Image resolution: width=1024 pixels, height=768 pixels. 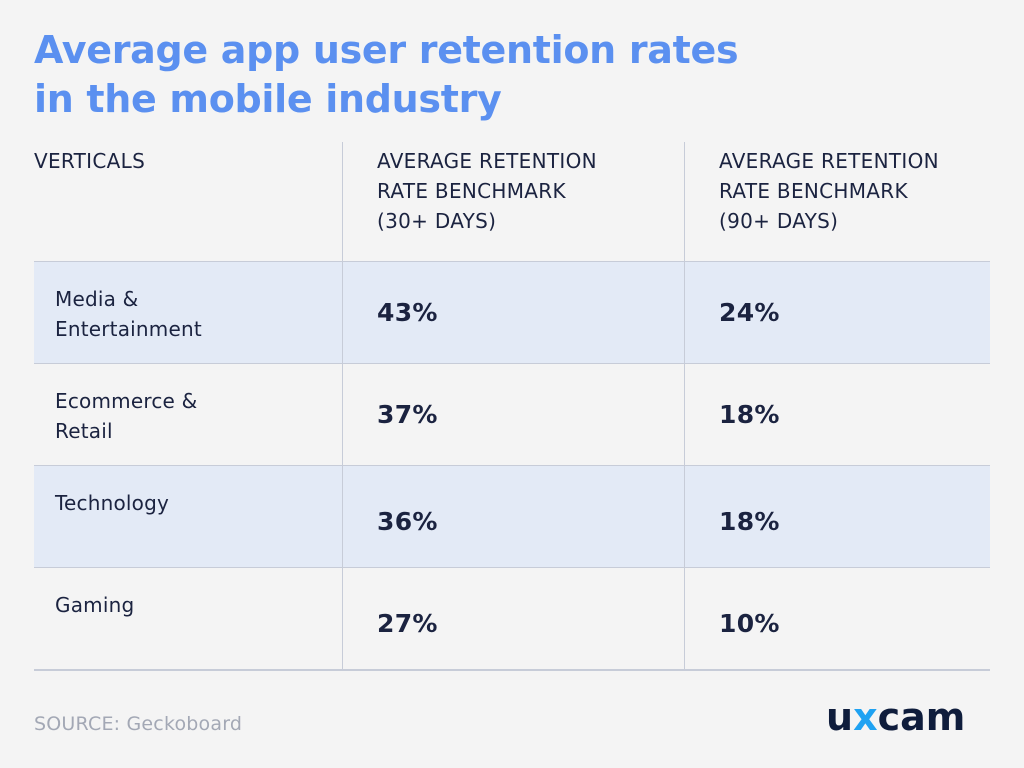 What do you see at coordinates (829, 161) in the screenshot?
I see `header-90-line-1: AVERAGE RETENTION` at bounding box center [829, 161].